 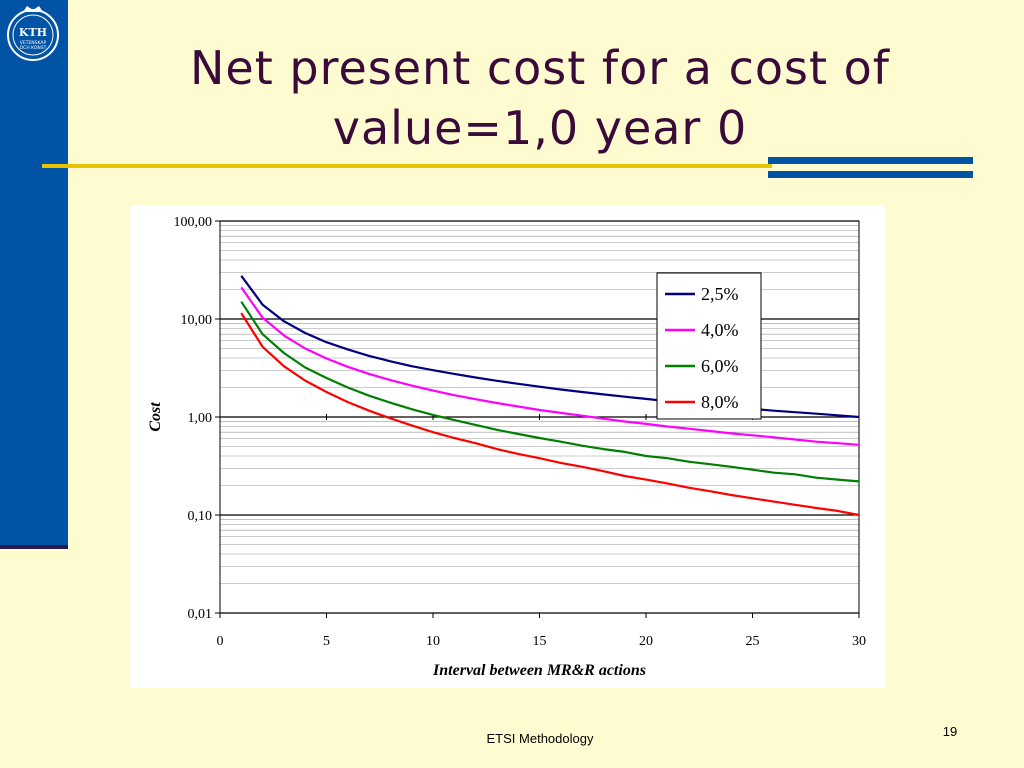 I want to click on legend-label: 6,0%, so click(x=720, y=366).